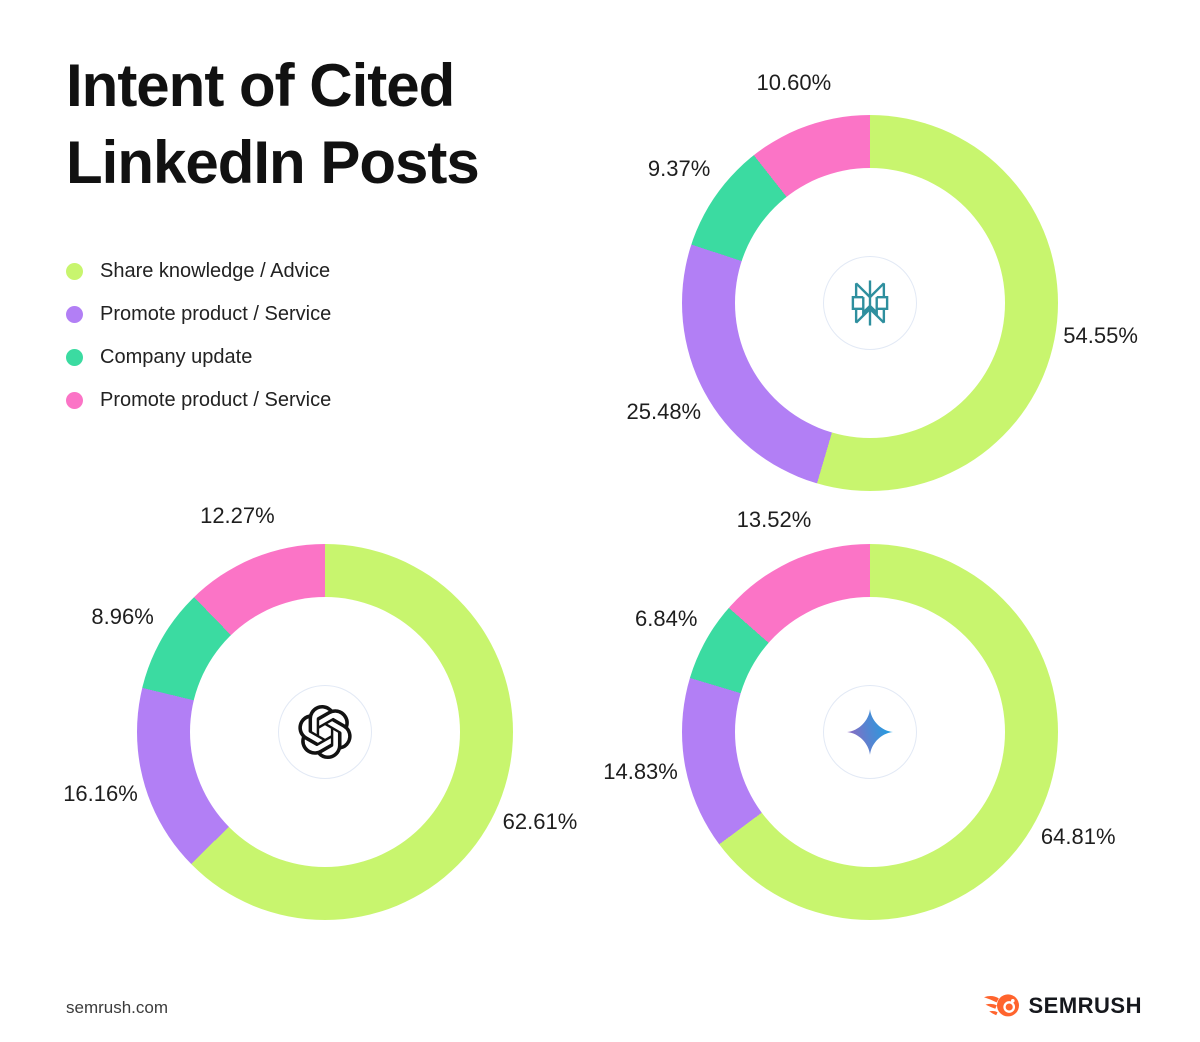 The height and width of the screenshot is (1042, 1200). What do you see at coordinates (237, 516) in the screenshot?
I see `percent-label: 12.27%` at bounding box center [237, 516].